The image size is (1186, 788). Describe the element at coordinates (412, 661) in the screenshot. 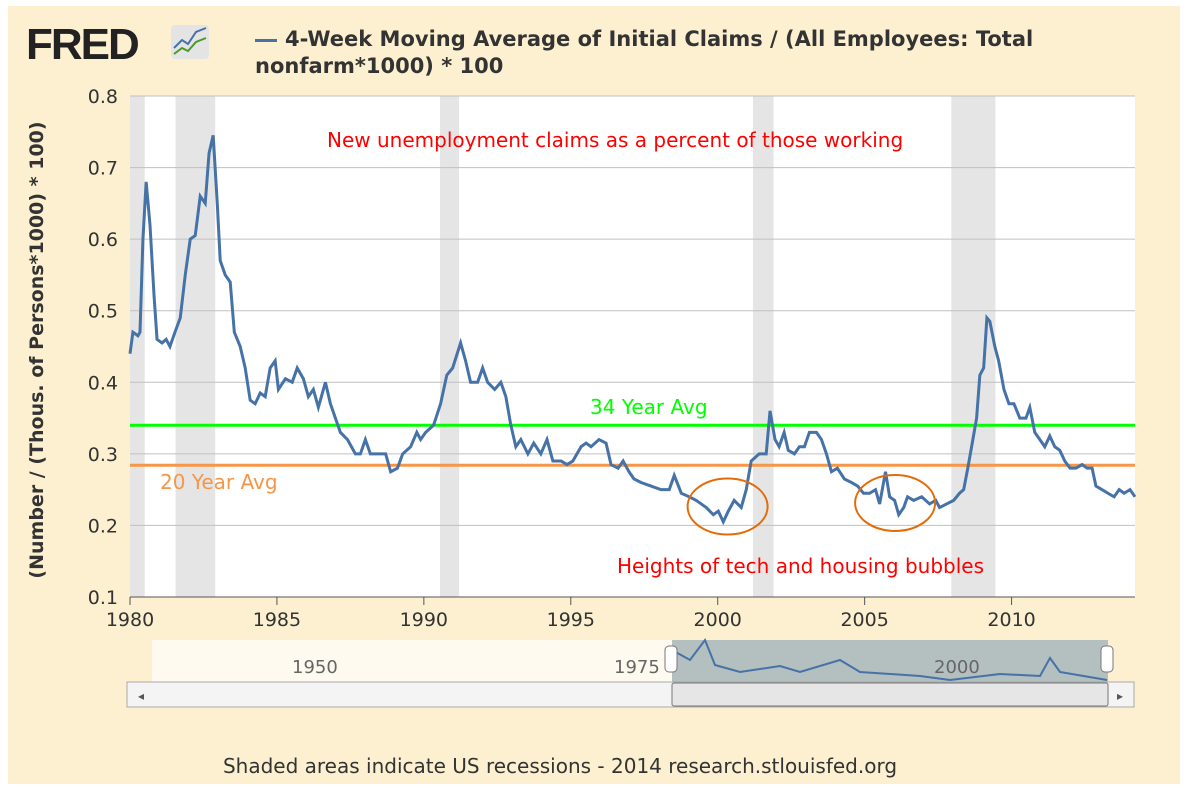

I see `navigator-unselected` at that location.